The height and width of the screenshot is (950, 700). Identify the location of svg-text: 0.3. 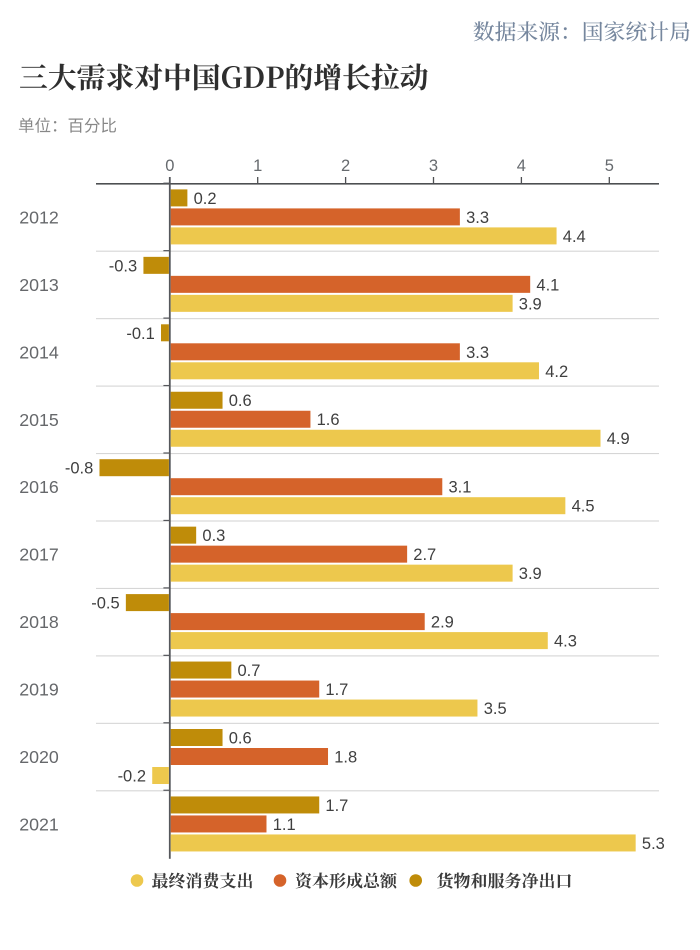
(213, 536).